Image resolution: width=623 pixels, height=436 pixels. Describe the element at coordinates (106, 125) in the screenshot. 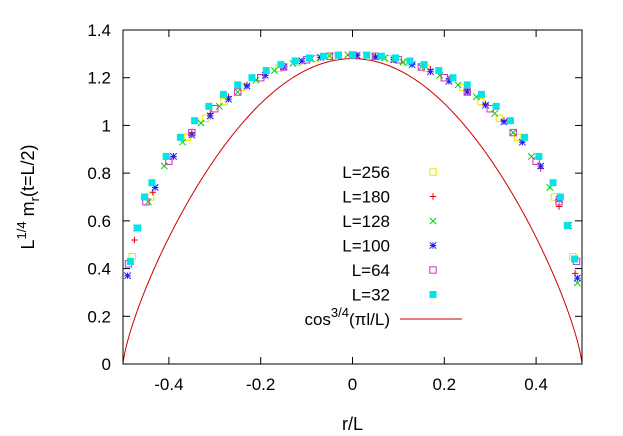

I see `y-tick-label: 1` at that location.